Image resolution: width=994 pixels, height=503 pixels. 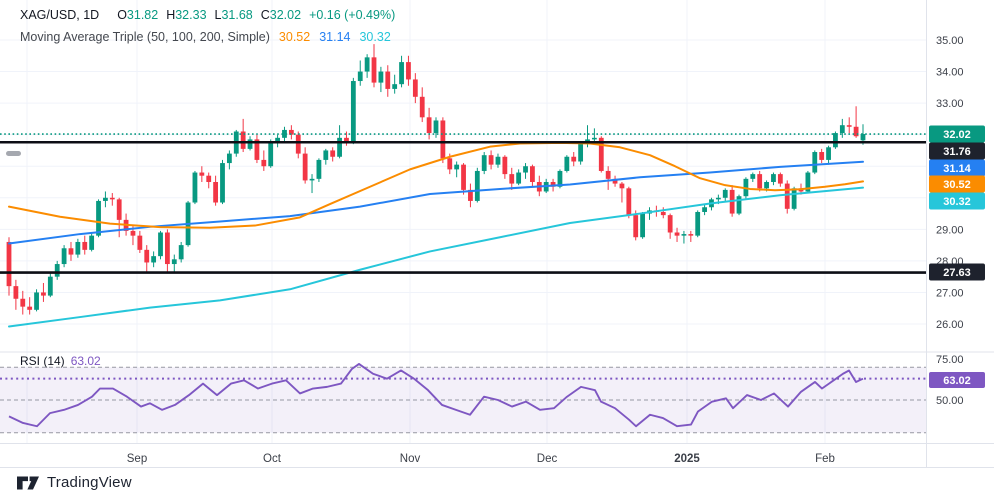 I want to click on price-badge-31.14, so click(x=957, y=168).